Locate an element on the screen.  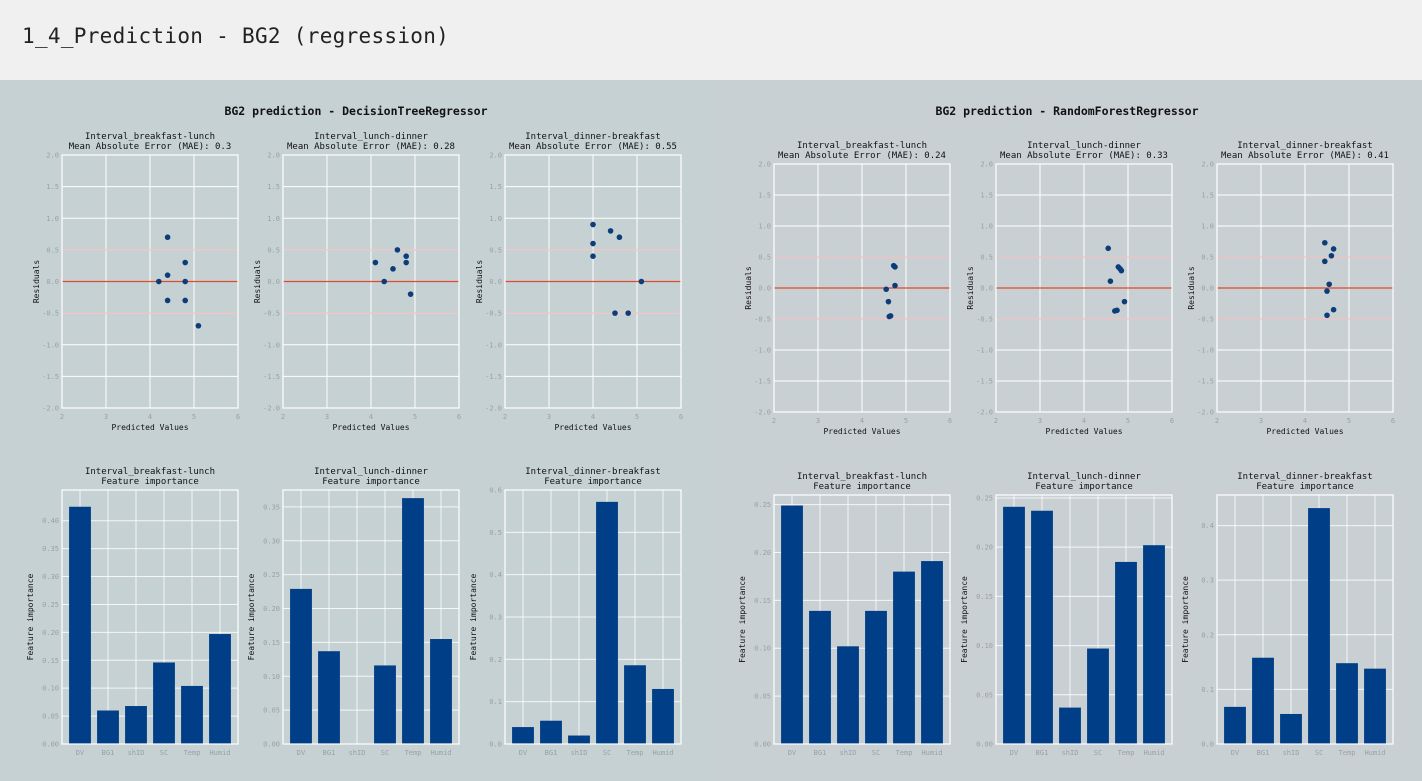
y-tick-label: 0.3 is located at coordinates (495, 618).